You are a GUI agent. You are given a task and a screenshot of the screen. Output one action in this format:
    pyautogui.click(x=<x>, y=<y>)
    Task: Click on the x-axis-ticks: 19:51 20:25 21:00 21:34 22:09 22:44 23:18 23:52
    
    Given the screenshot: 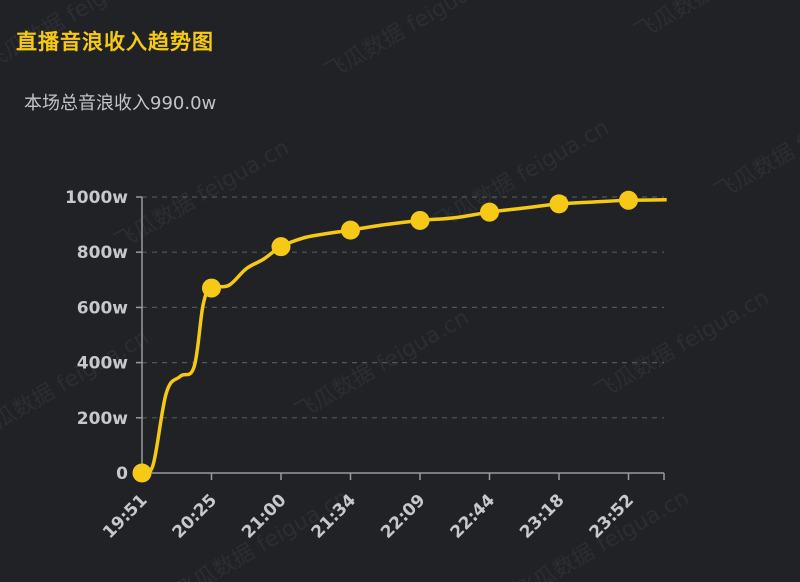 What is the action you would take?
    pyautogui.click(x=382, y=508)
    